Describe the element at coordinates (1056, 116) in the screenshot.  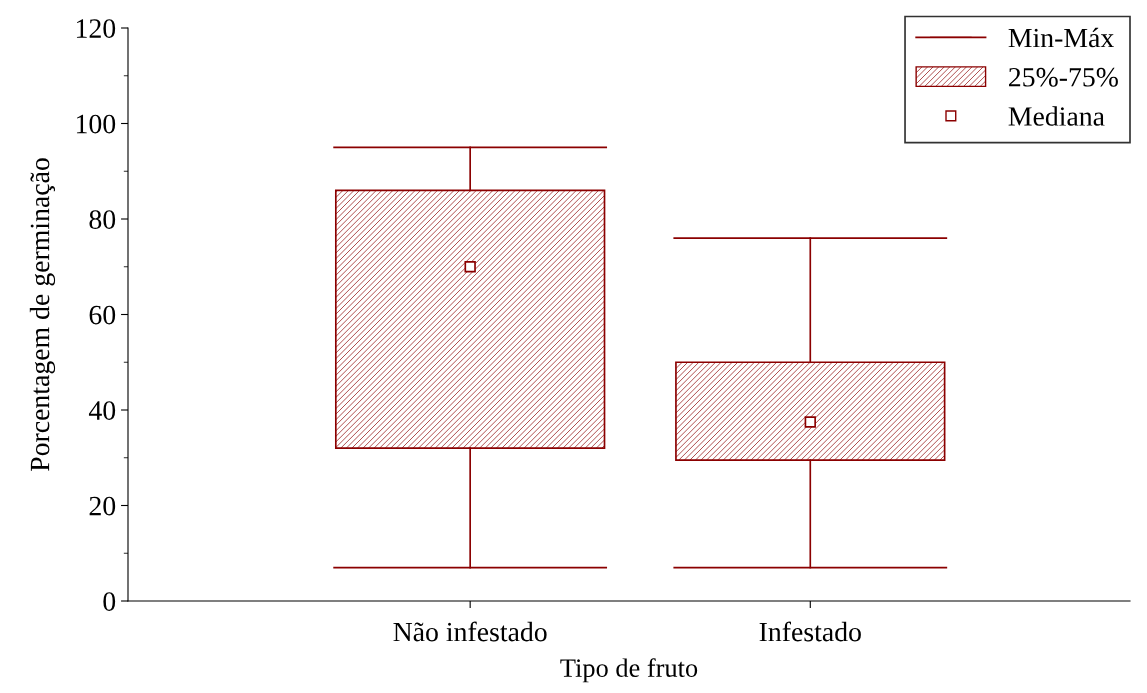
I see `annotation: Mediana` at that location.